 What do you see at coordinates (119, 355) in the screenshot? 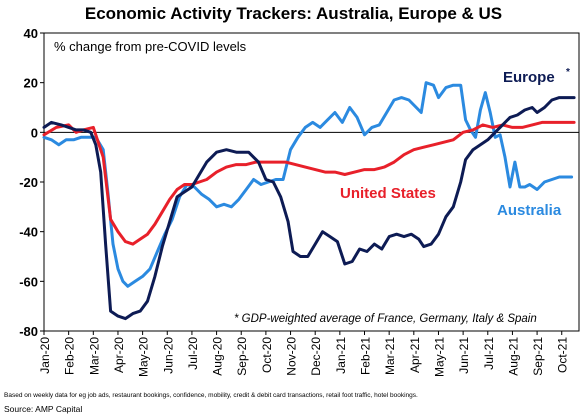
I see `x-tick-label: Apr-20` at bounding box center [119, 355].